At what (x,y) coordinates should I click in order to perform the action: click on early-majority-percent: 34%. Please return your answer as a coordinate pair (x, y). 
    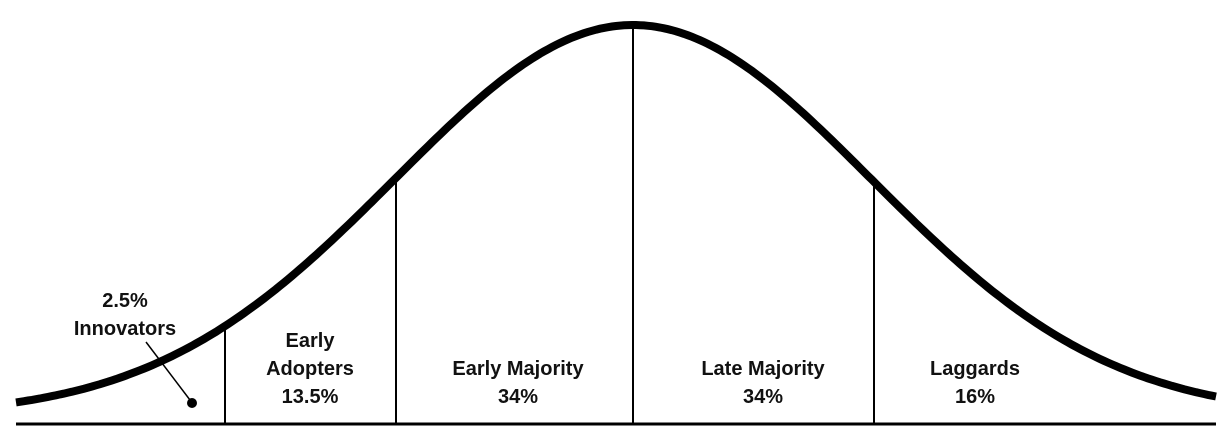
    Looking at the image, I should click on (518, 397).